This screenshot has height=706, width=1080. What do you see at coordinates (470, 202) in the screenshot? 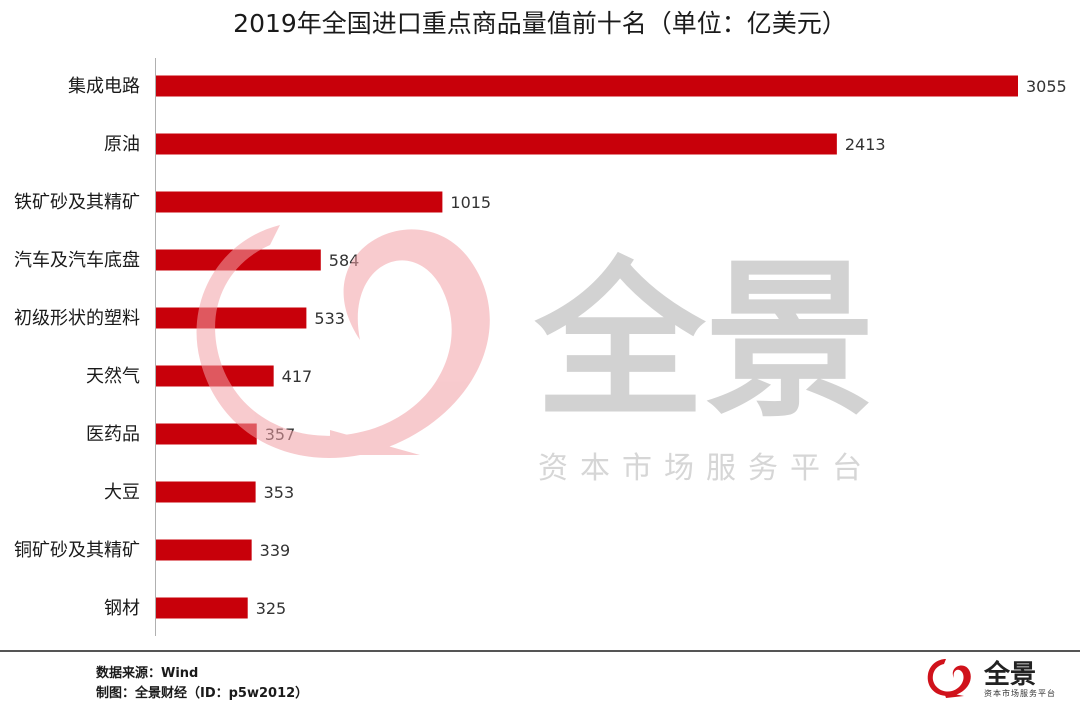
I see `value-label-2: 1015` at bounding box center [470, 202].